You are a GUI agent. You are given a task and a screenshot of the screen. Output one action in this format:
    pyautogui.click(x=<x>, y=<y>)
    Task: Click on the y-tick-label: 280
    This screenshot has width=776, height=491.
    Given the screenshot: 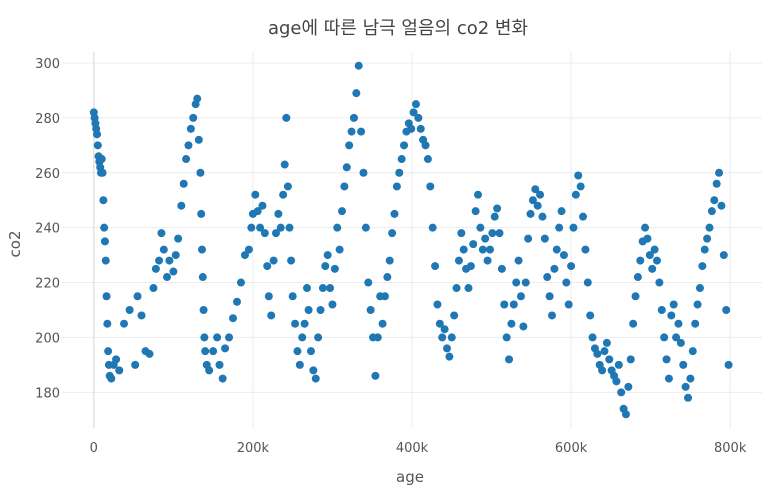 What is the action you would take?
    pyautogui.click(x=47, y=119)
    